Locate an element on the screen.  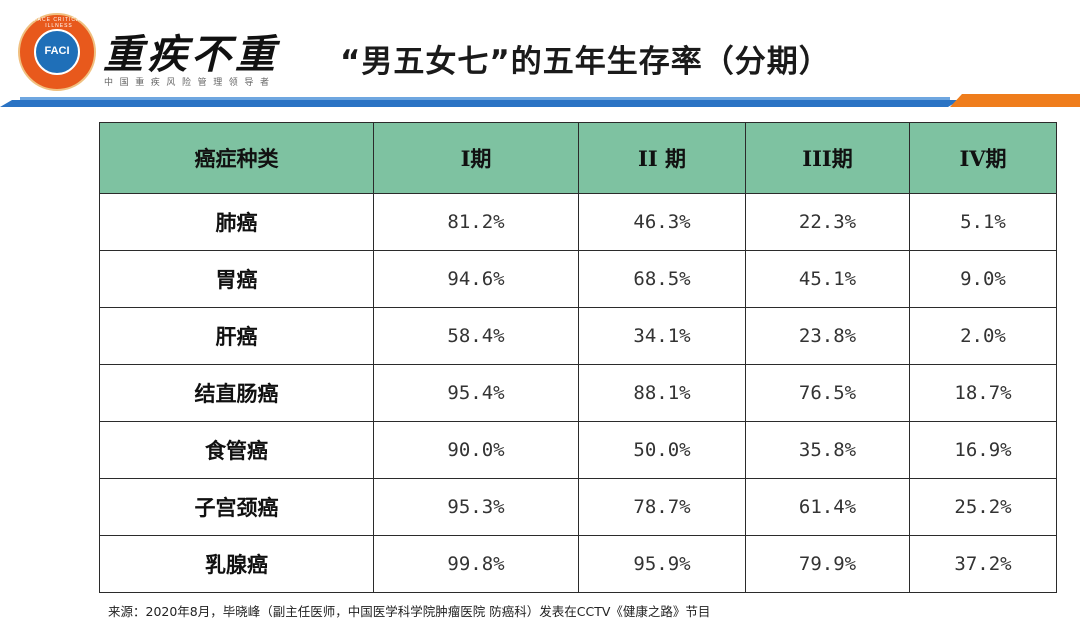
rate-stage-1: 99.8% is located at coordinates (476, 564).